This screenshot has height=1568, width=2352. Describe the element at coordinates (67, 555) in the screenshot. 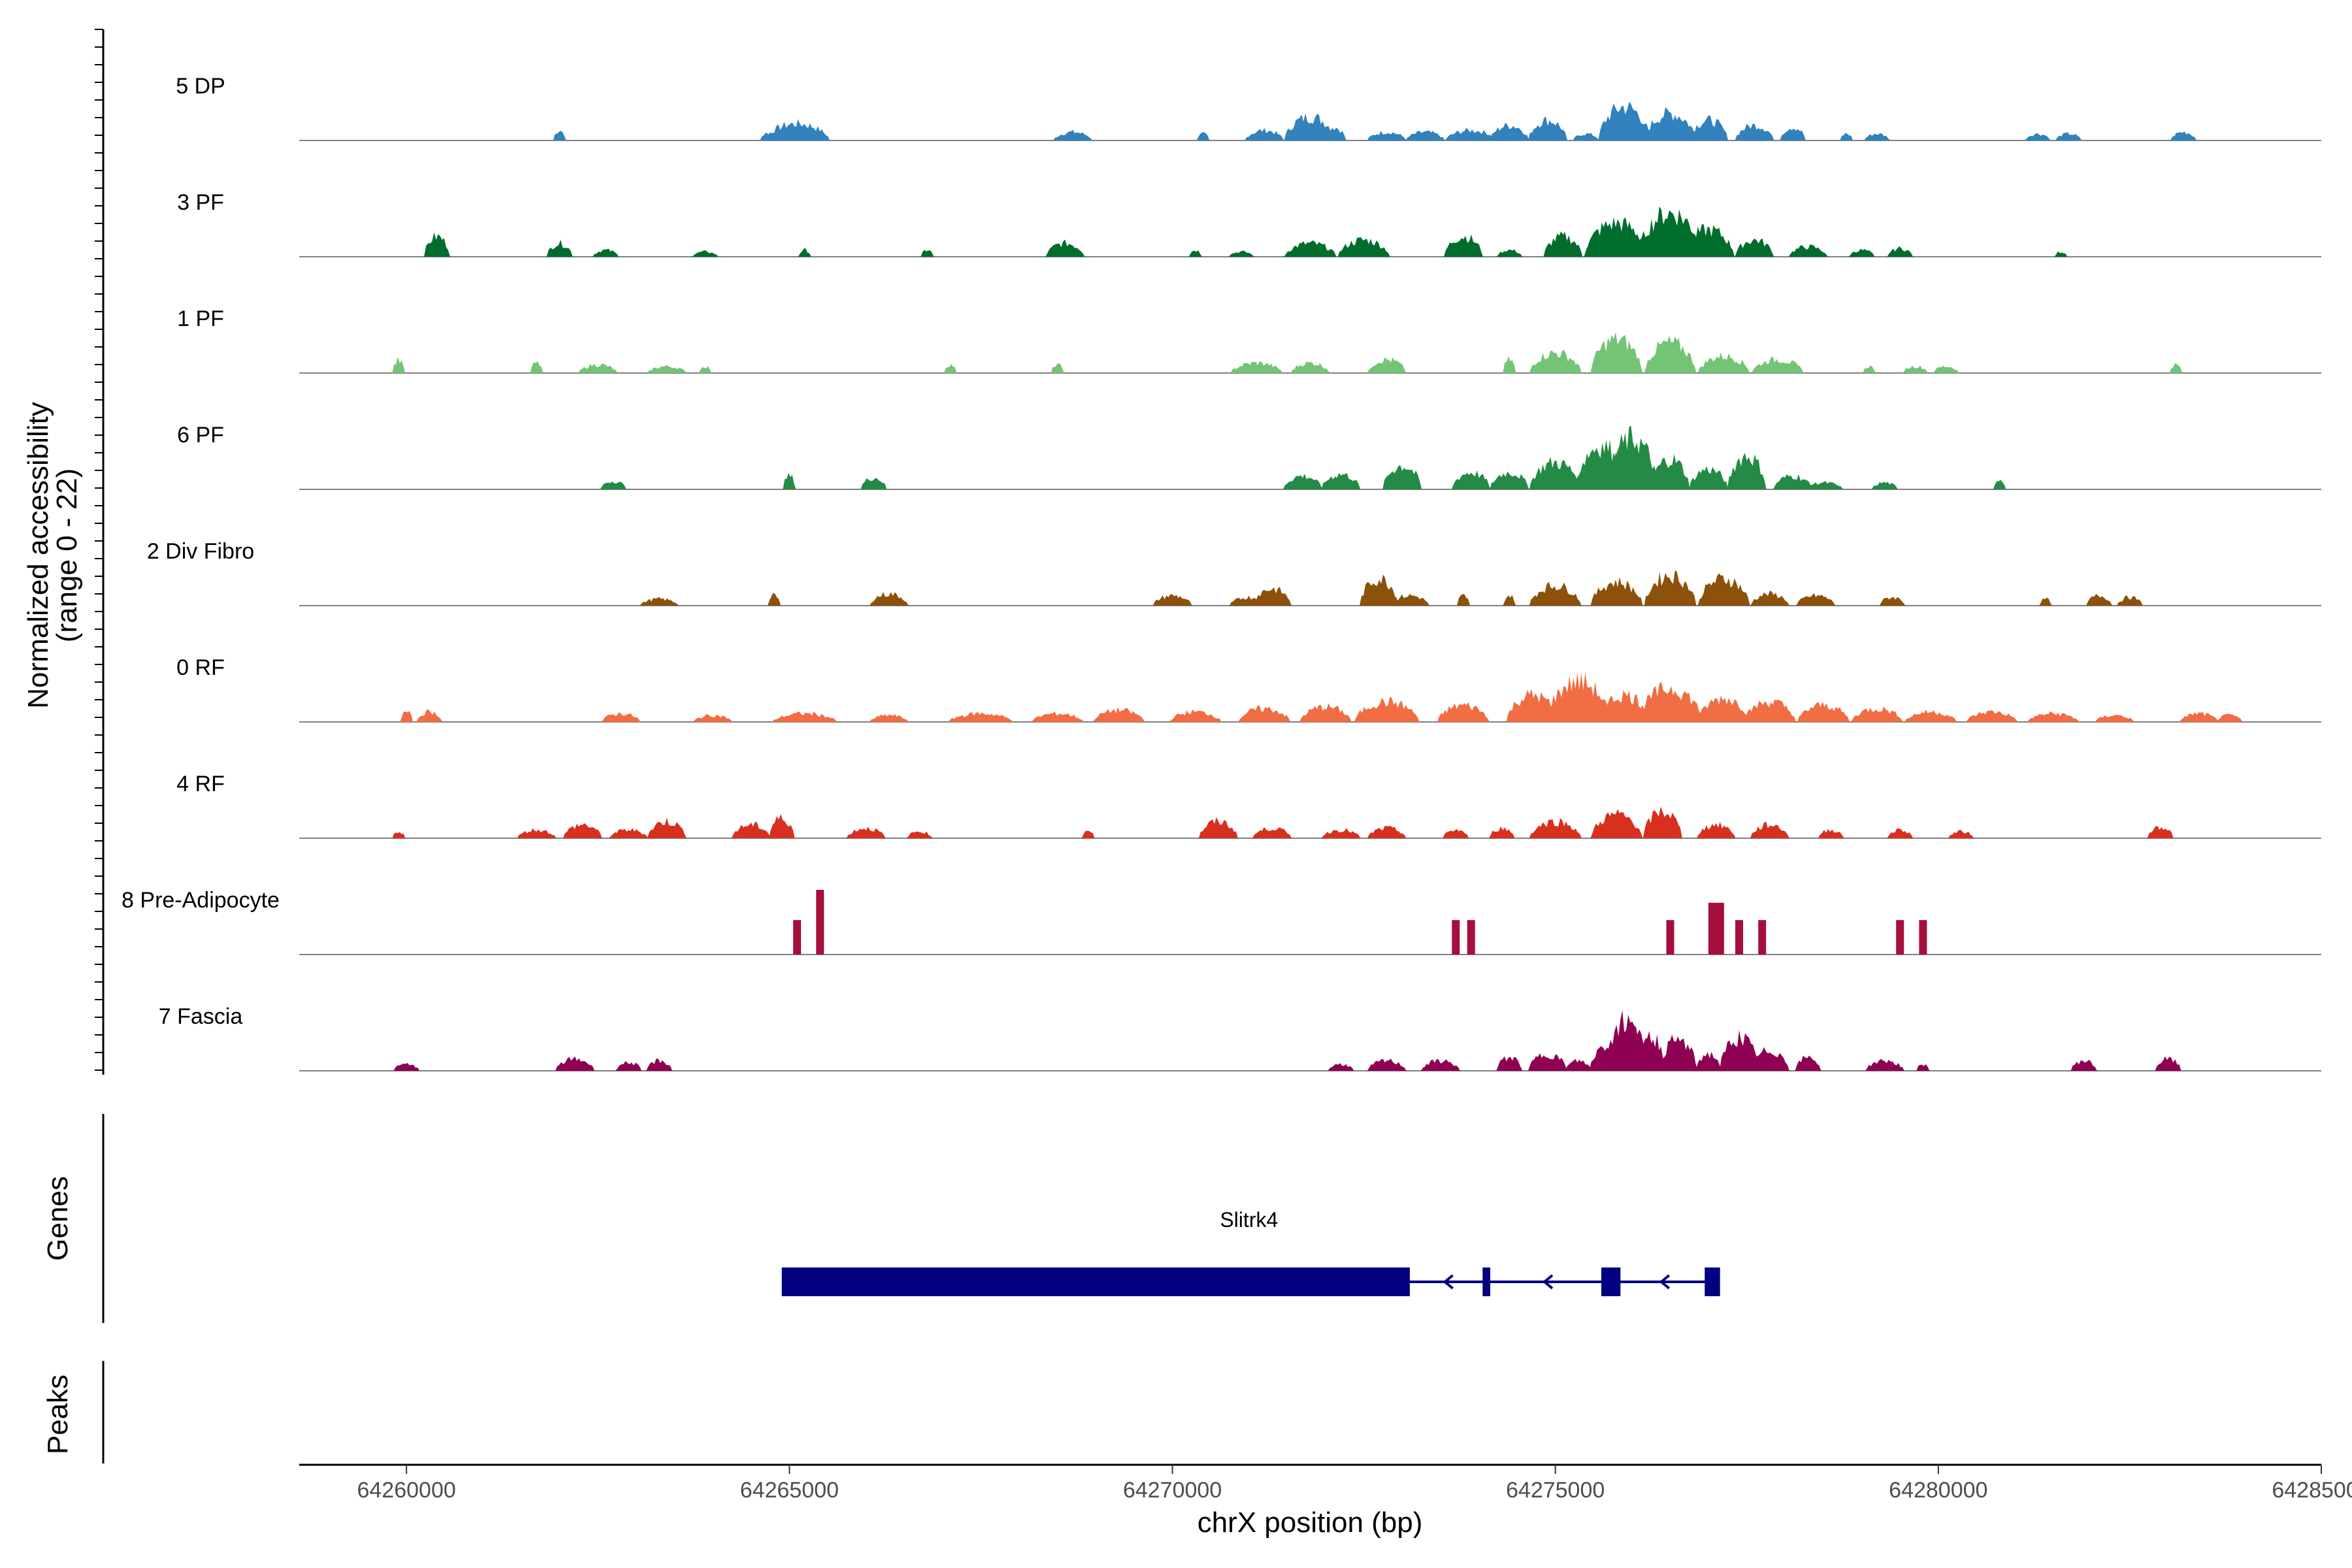

I see `y-axis-title-line2: (range 0 - 22)` at that location.